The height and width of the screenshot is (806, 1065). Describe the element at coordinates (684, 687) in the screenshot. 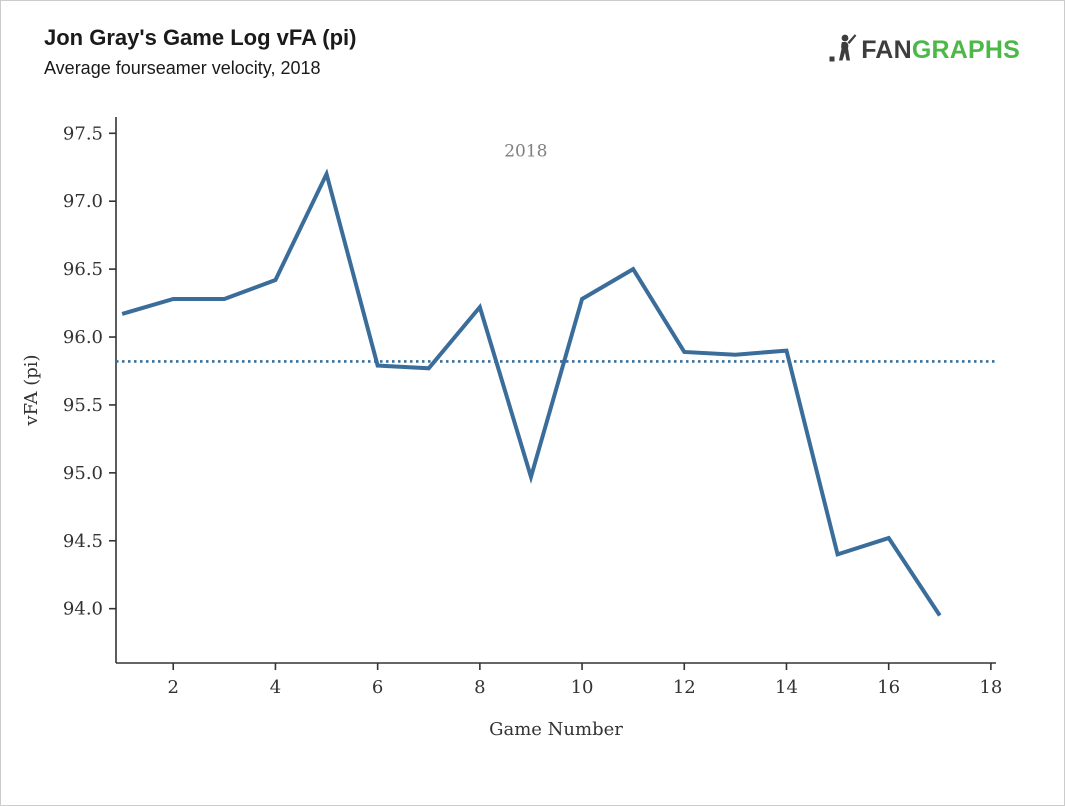

I see `x-tick-label: 12` at that location.